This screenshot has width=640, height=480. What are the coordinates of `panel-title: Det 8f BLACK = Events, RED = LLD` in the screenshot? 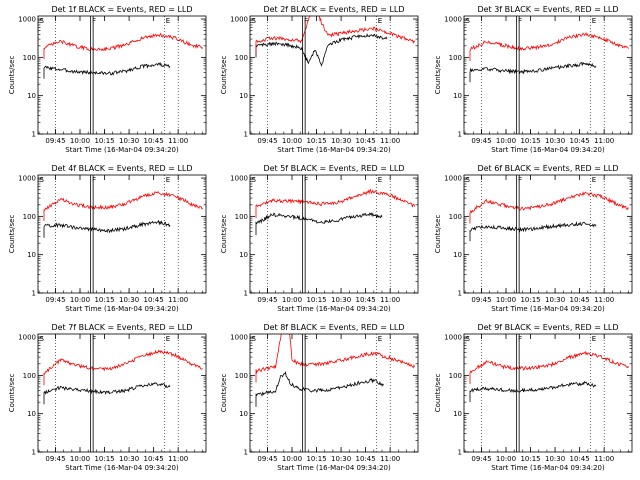 It's located at (333, 327).